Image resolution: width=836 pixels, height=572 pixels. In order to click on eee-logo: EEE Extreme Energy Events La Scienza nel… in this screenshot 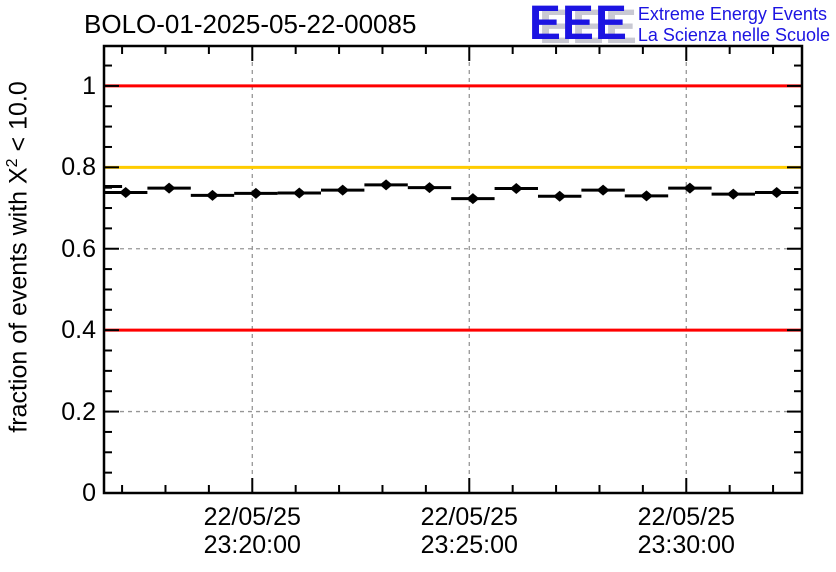, I will do `click(679, 25)`.